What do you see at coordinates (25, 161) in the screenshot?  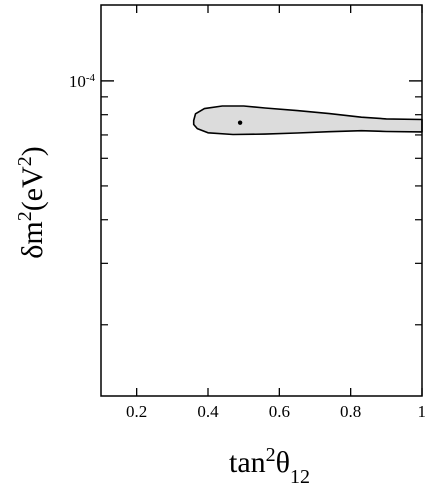 I see `y-label-unit-sup: 2` at bounding box center [25, 161].